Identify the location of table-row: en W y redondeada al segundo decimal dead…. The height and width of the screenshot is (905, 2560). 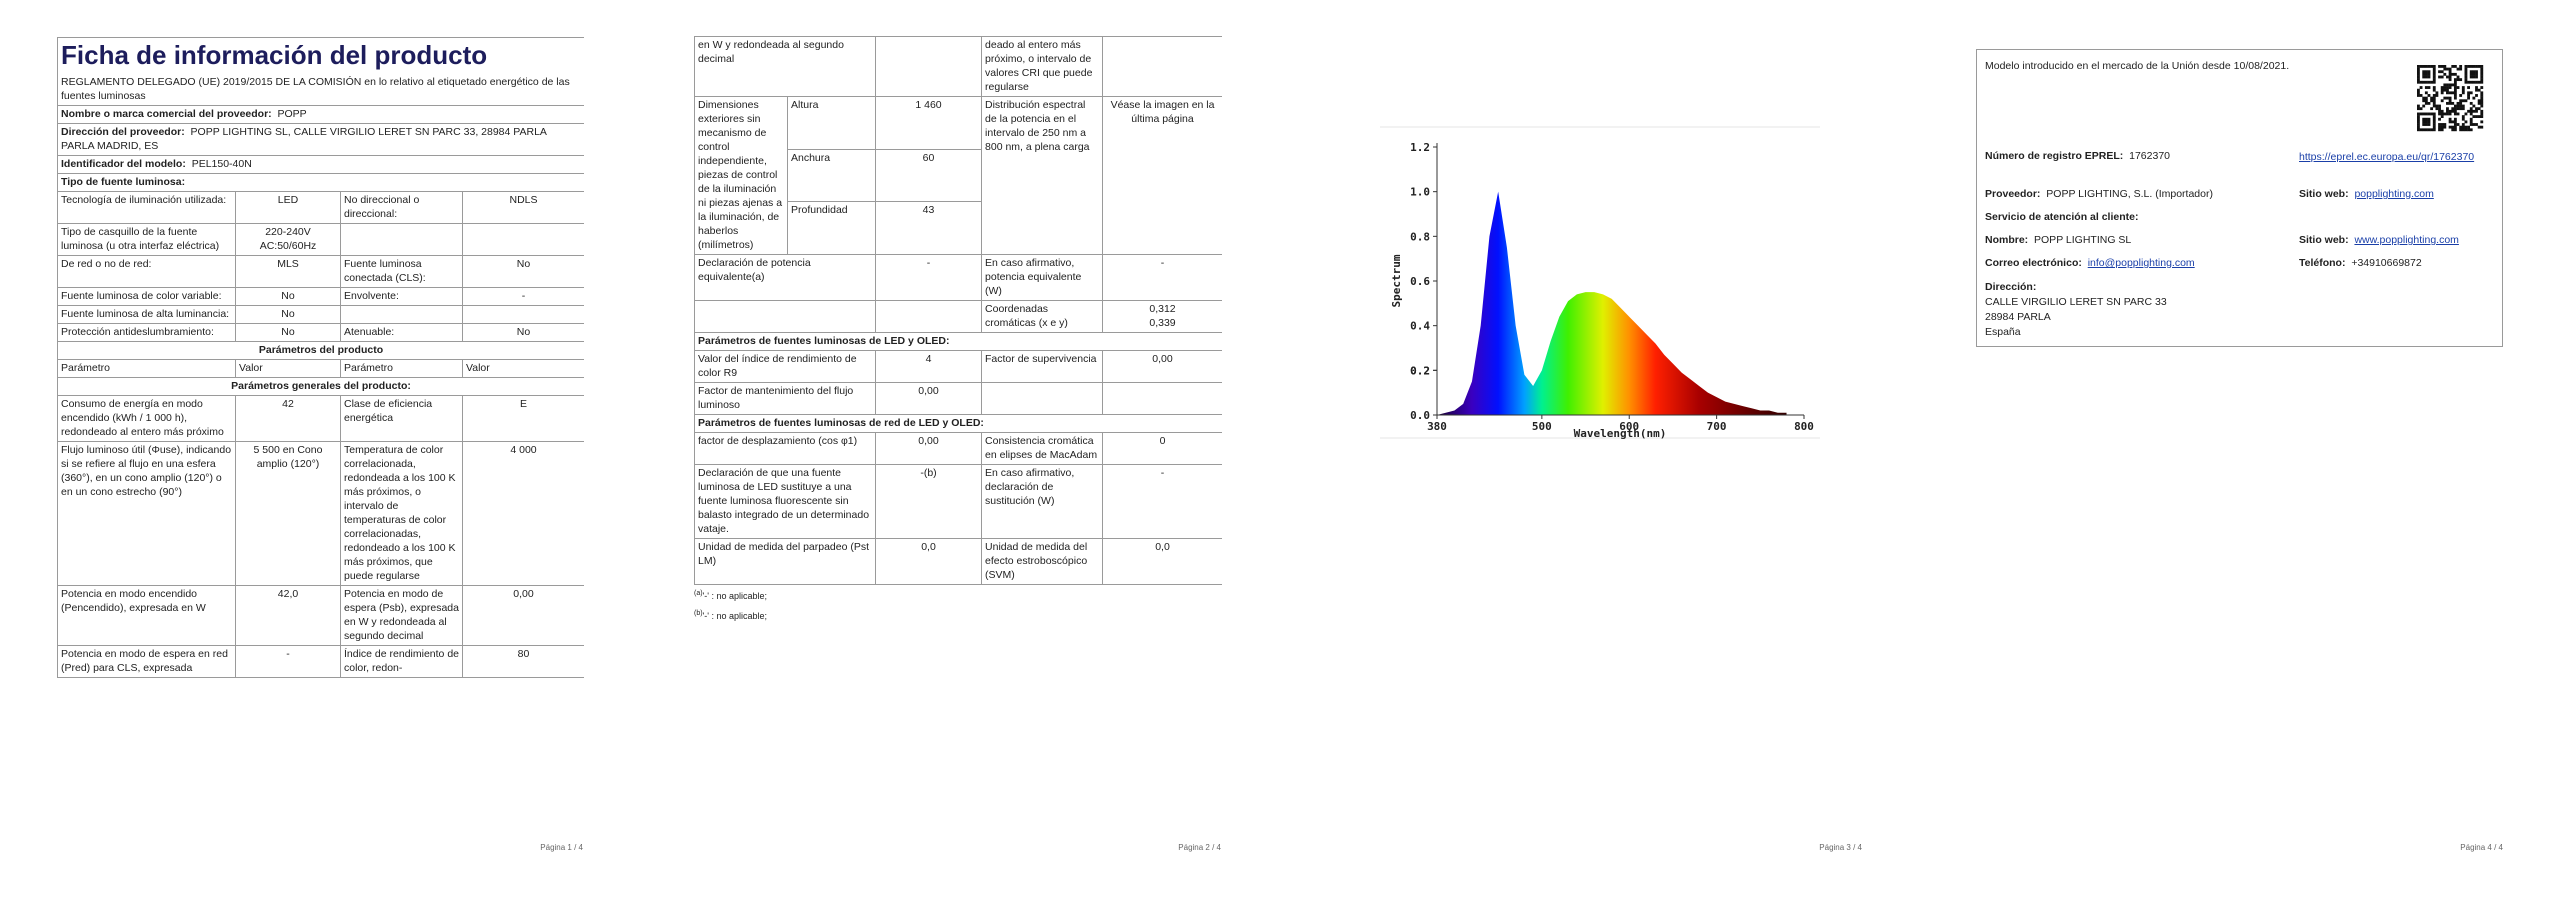
(958, 66).